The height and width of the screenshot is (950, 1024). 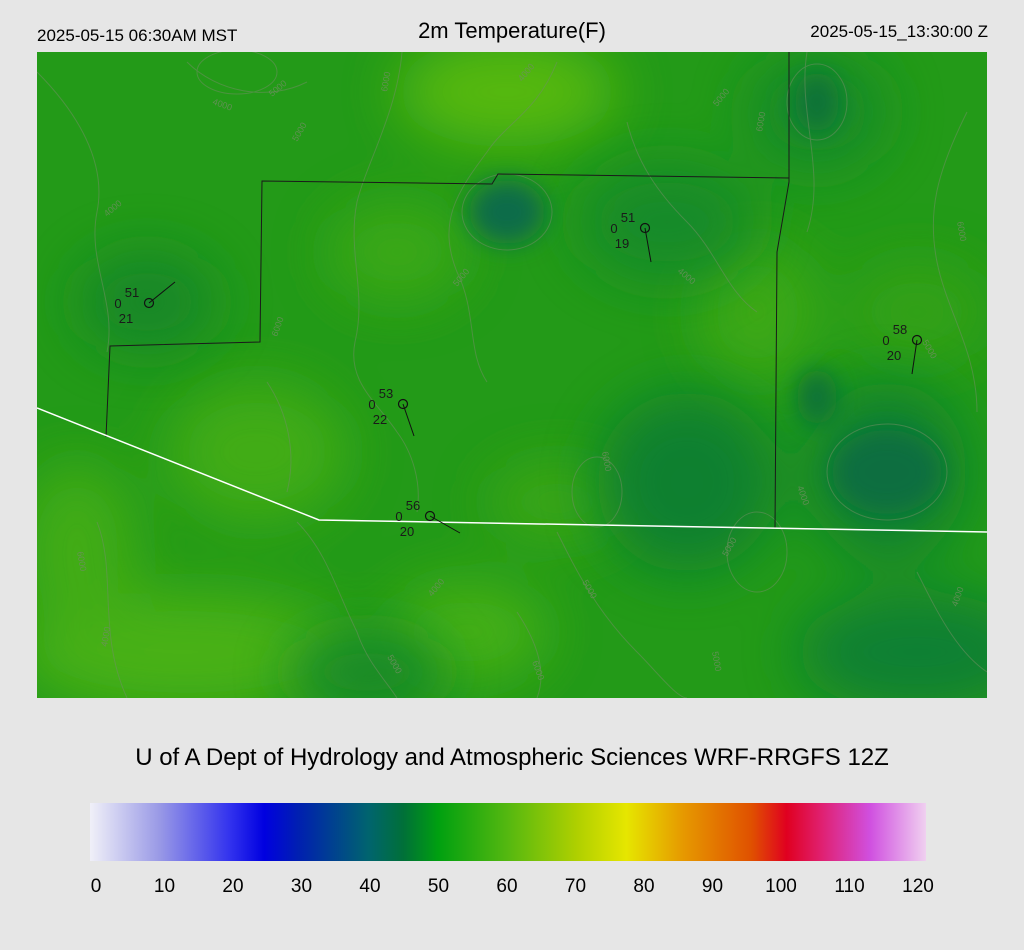 What do you see at coordinates (507, 886) in the screenshot?
I see `colorbar-tick: 60` at bounding box center [507, 886].